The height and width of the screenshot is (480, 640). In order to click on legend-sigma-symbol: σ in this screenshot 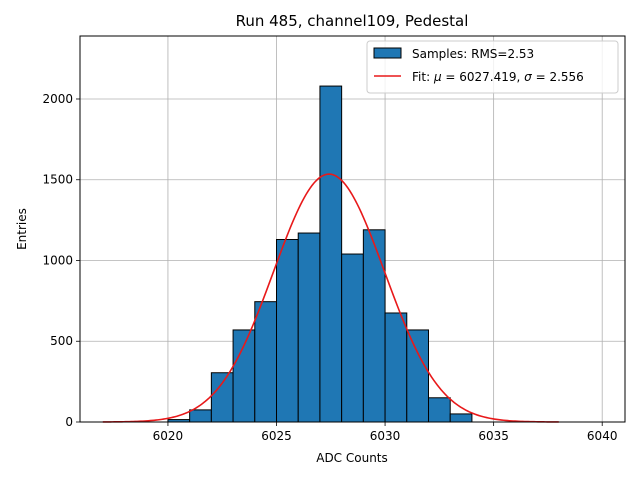, I will do `click(528, 77)`.